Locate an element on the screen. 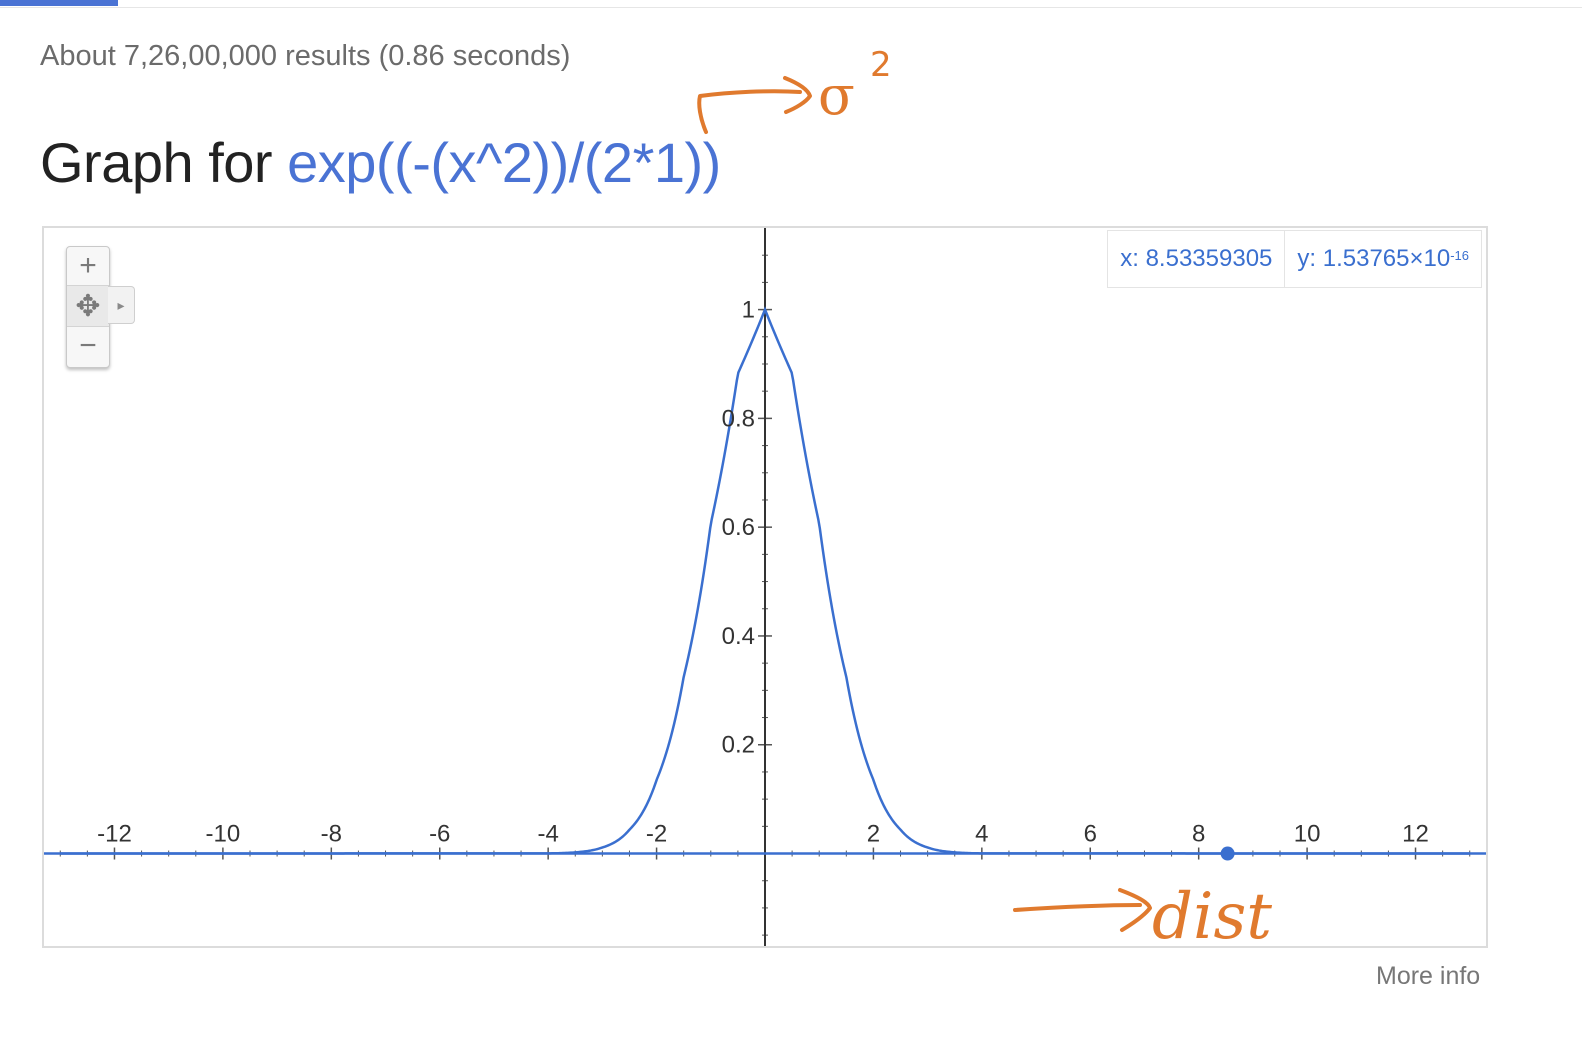 The image size is (1582, 1060). zoom-control: + ✥ − is located at coordinates (88, 307).